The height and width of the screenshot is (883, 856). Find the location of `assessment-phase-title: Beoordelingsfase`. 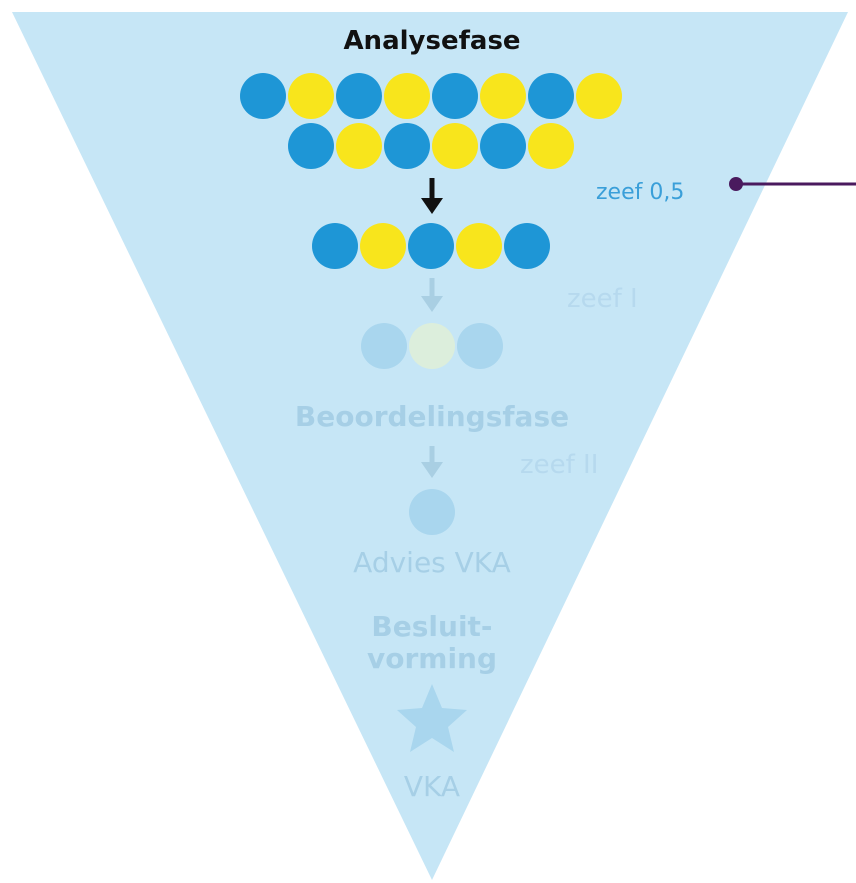

assessment-phase-title: Beoordelingsfase is located at coordinates (432, 416).